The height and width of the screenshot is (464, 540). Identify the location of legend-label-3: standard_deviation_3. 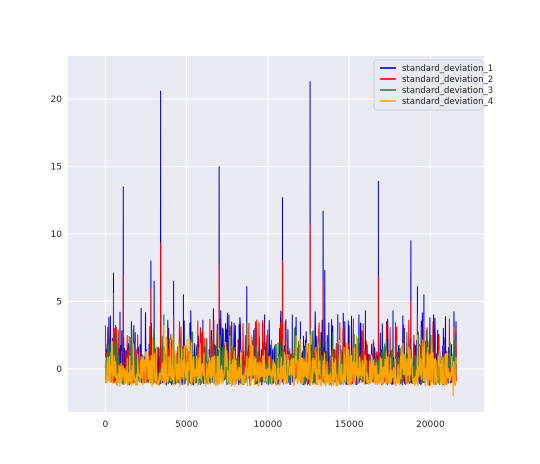
(447, 91).